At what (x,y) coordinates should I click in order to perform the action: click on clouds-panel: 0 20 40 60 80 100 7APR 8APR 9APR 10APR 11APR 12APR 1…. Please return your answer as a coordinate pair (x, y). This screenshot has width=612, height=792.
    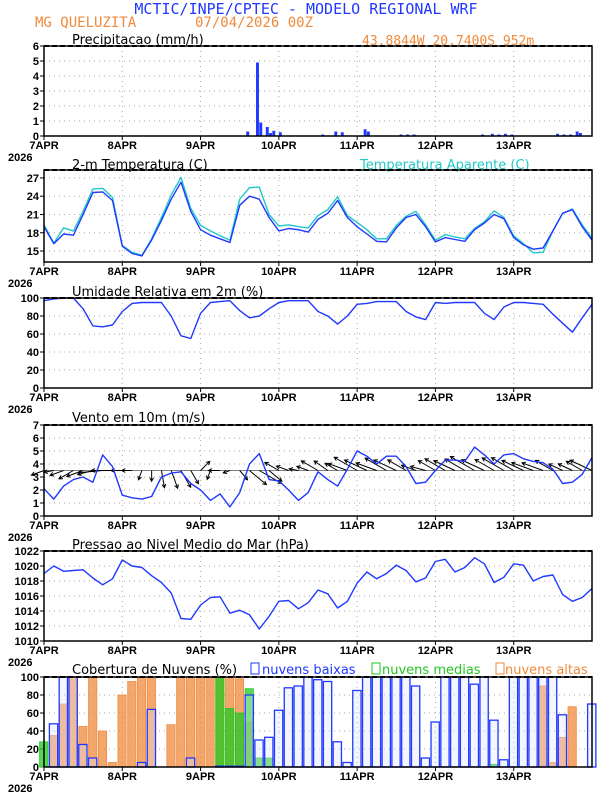
    Looking at the image, I should click on (302, 732).